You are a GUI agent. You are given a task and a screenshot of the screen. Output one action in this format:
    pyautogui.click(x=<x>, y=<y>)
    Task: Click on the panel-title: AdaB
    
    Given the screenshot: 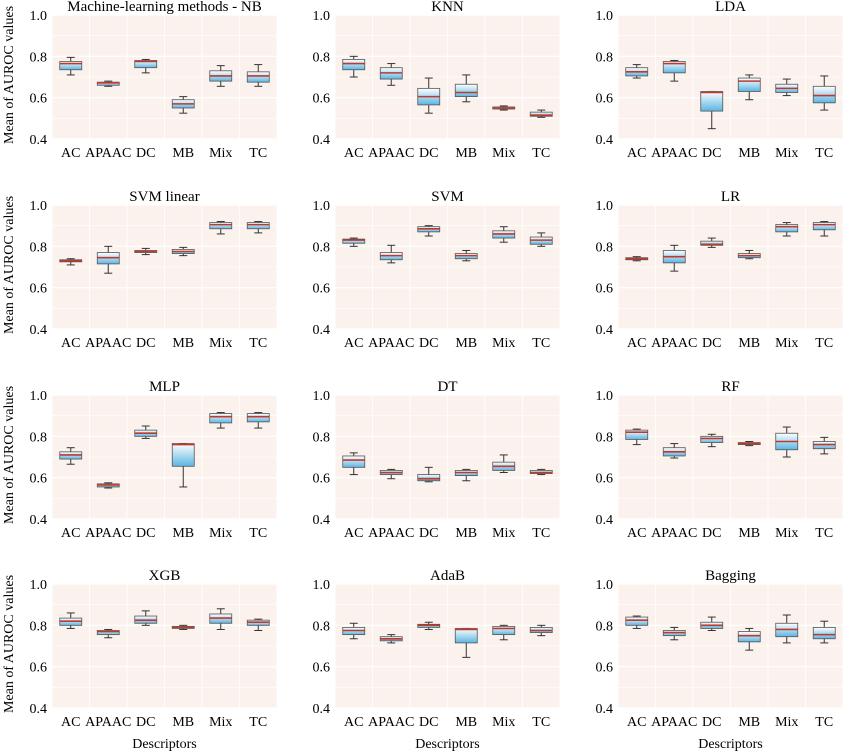 What is the action you would take?
    pyautogui.click(x=447, y=576)
    